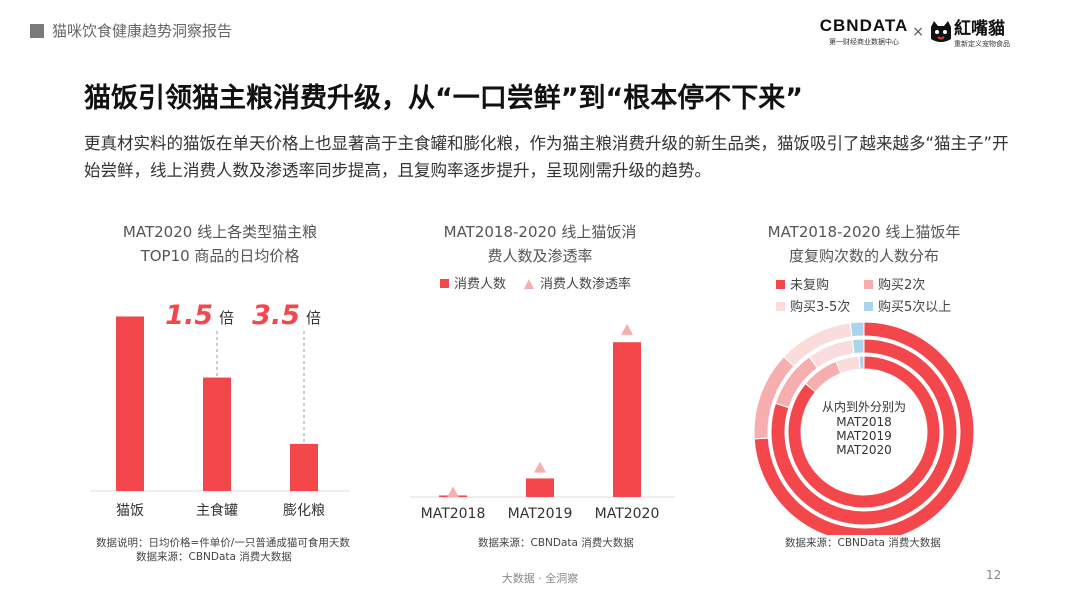 The width and height of the screenshot is (1080, 603). What do you see at coordinates (864, 256) in the screenshot?
I see `chart3-title-line2: 度复购次数的人数分布` at bounding box center [864, 256].